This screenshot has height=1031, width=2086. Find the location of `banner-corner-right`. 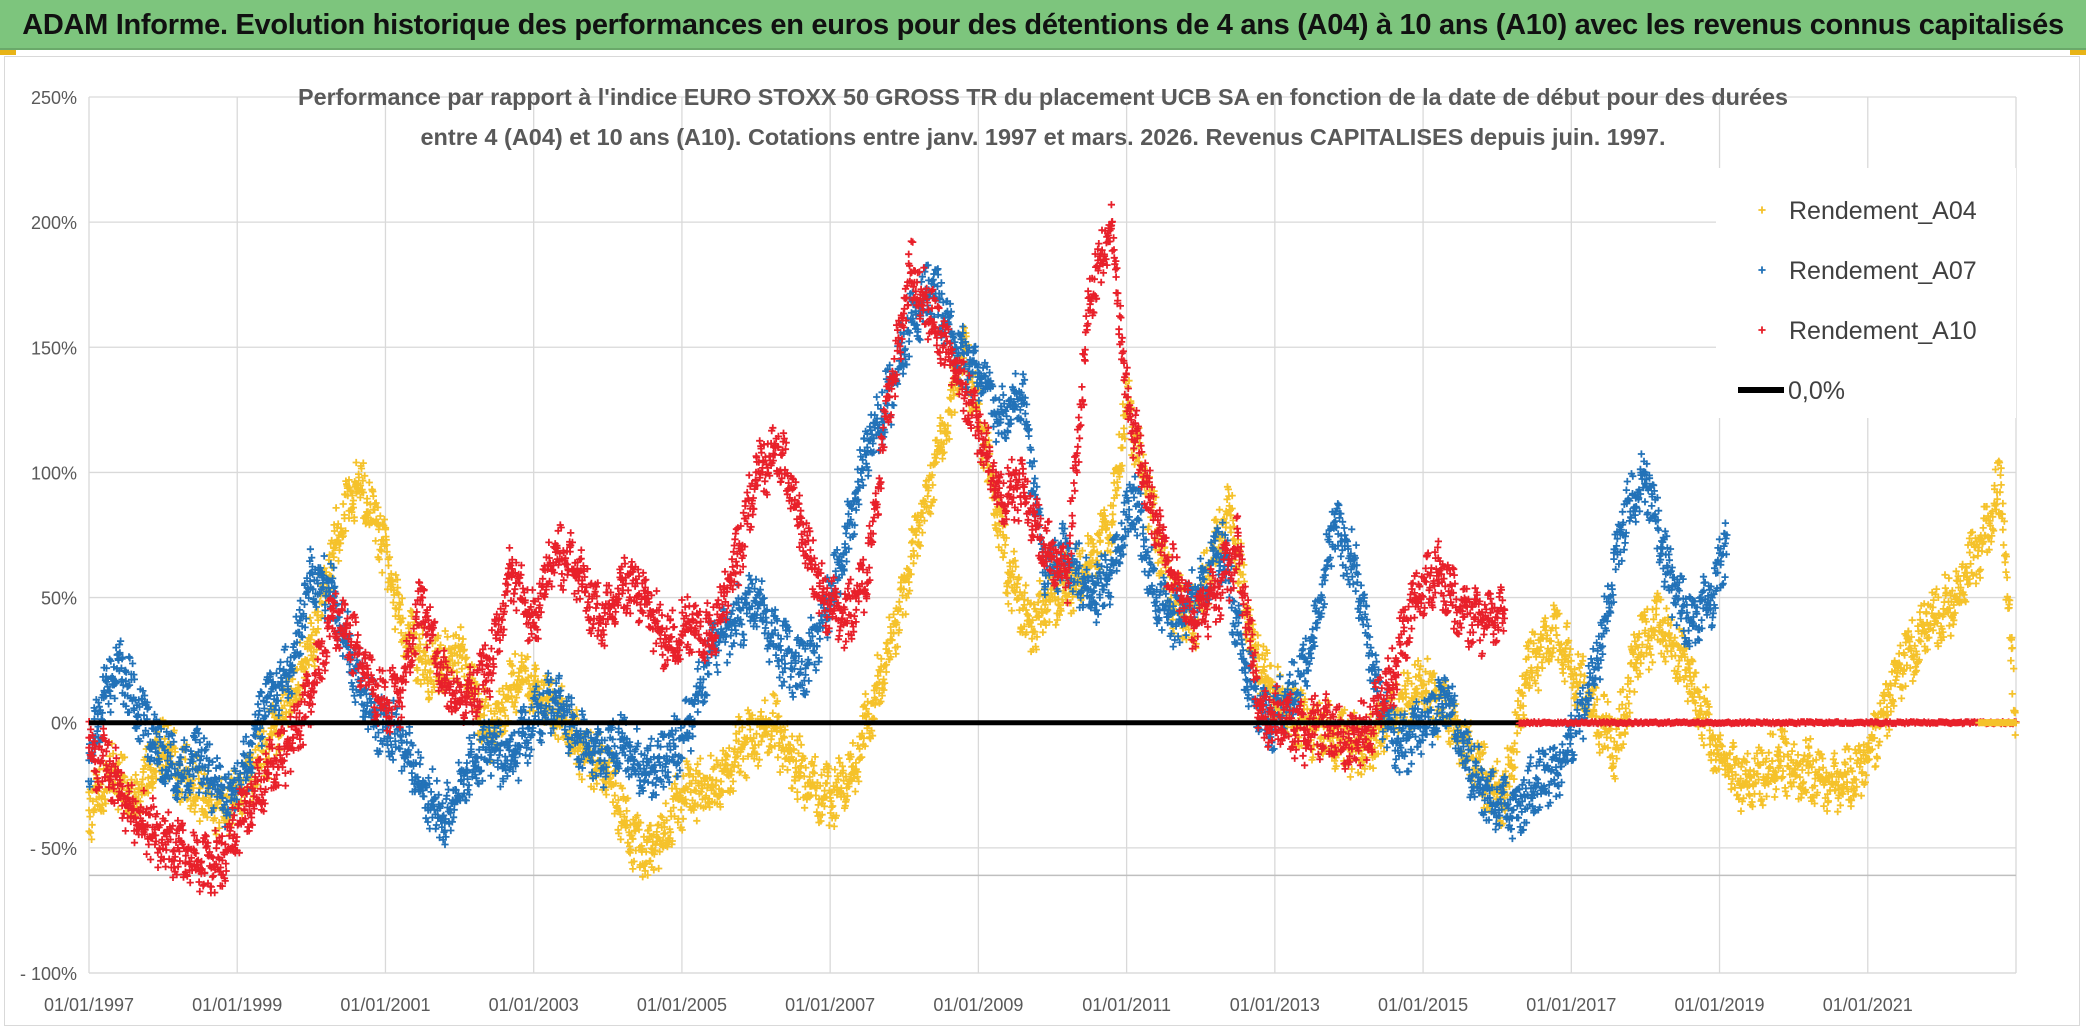

banner-corner-right is located at coordinates (2078, 52).